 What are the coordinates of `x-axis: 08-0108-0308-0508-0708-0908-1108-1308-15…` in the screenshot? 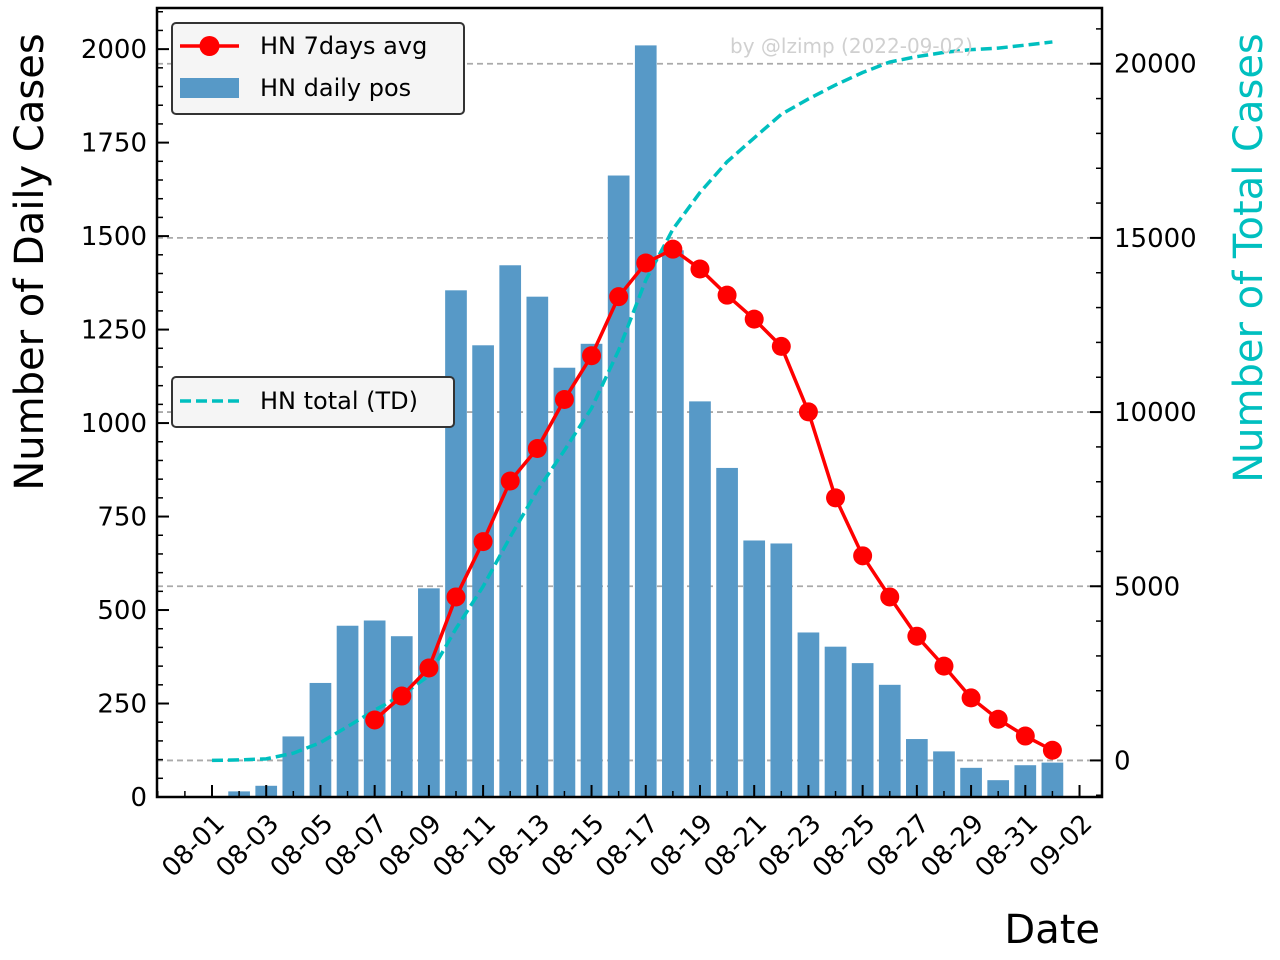 It's located at (627, 834).